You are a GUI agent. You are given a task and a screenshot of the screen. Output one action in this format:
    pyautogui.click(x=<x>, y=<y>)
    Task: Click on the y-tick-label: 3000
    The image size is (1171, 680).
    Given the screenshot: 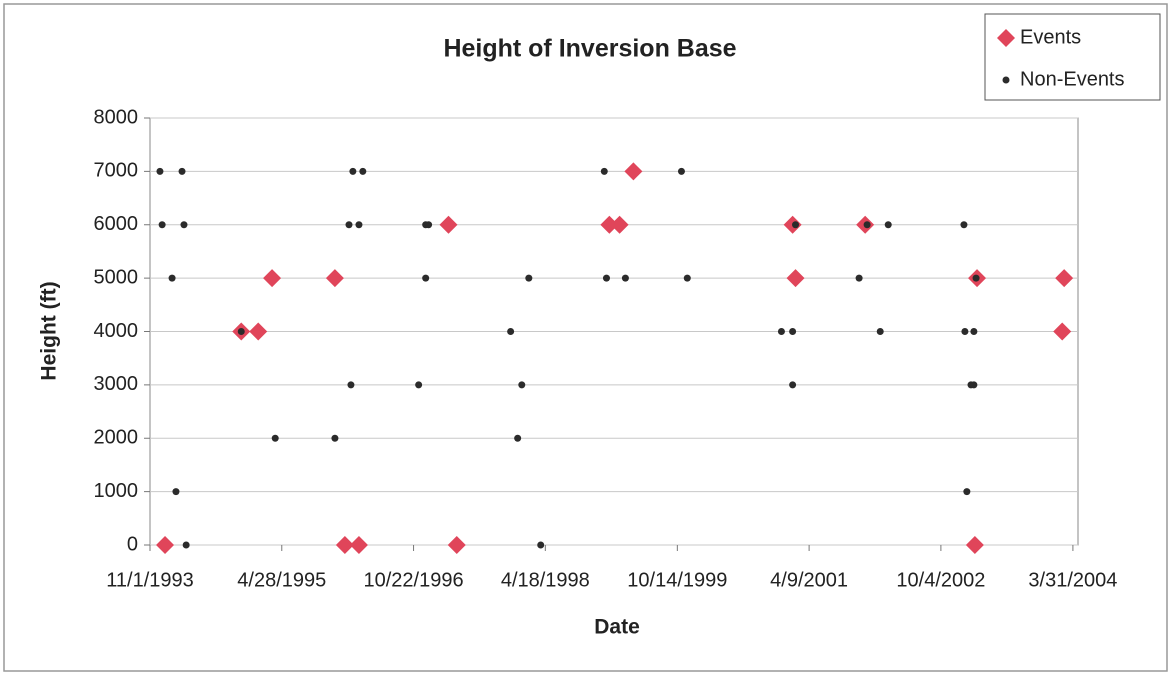 What is the action you would take?
    pyautogui.click(x=116, y=384)
    